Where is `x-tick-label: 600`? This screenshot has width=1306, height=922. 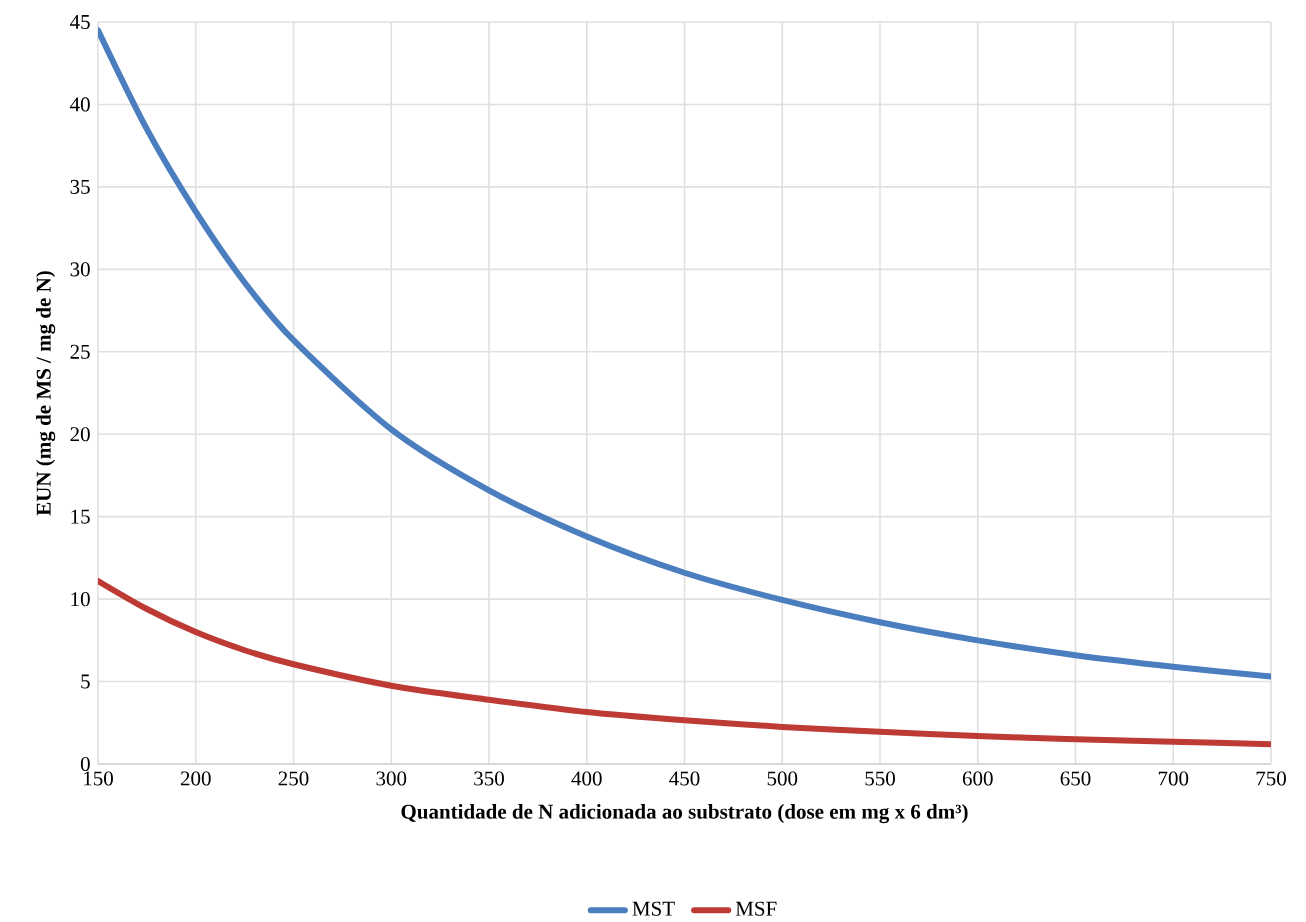 x-tick-label: 600 is located at coordinates (977, 778).